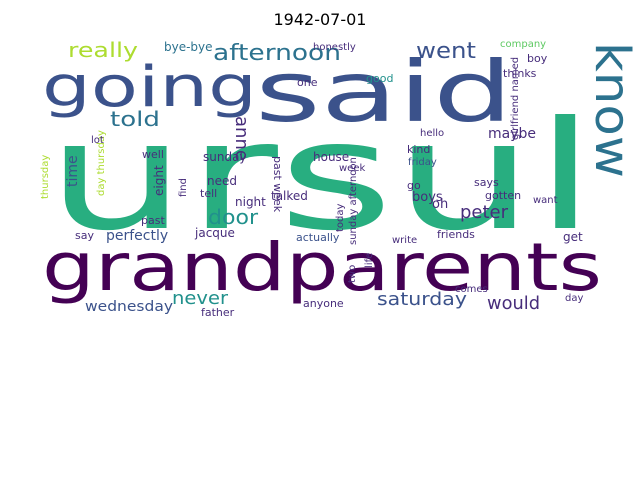  I want to click on word: boys, so click(427, 197).